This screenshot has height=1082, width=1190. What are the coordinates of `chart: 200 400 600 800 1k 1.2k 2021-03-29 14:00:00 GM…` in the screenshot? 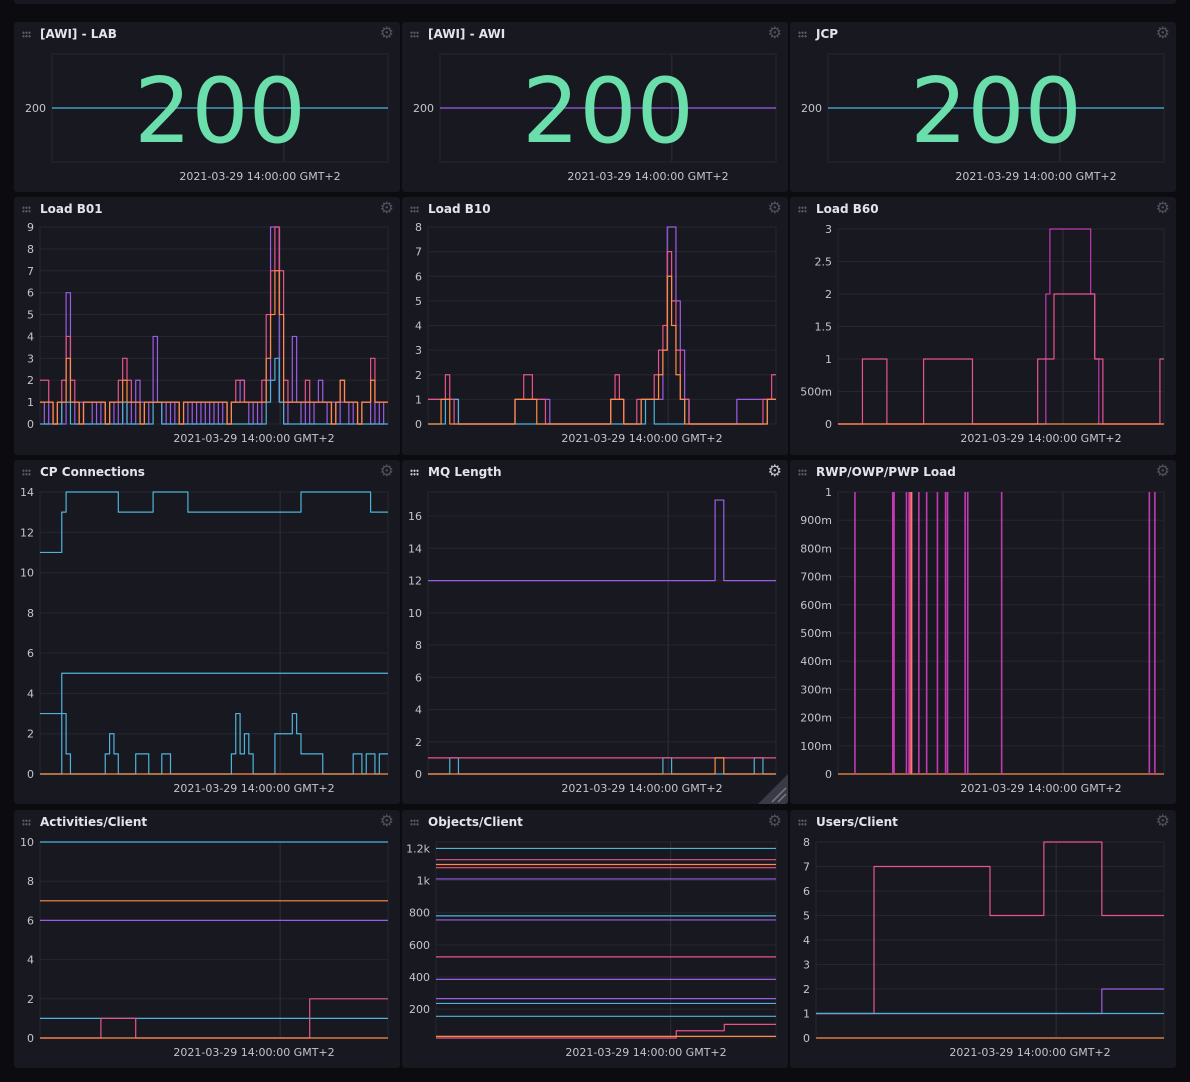 It's located at (595, 939).